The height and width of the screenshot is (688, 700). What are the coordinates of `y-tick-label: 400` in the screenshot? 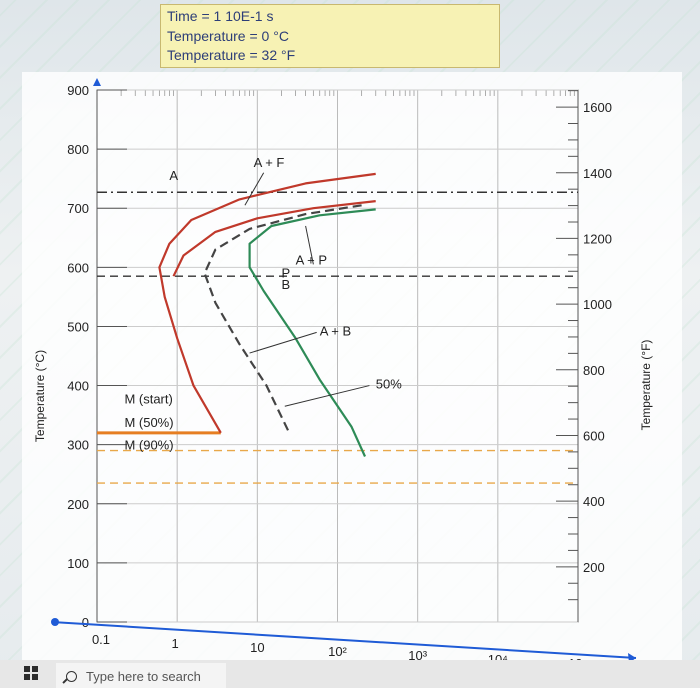 It's located at (78, 386).